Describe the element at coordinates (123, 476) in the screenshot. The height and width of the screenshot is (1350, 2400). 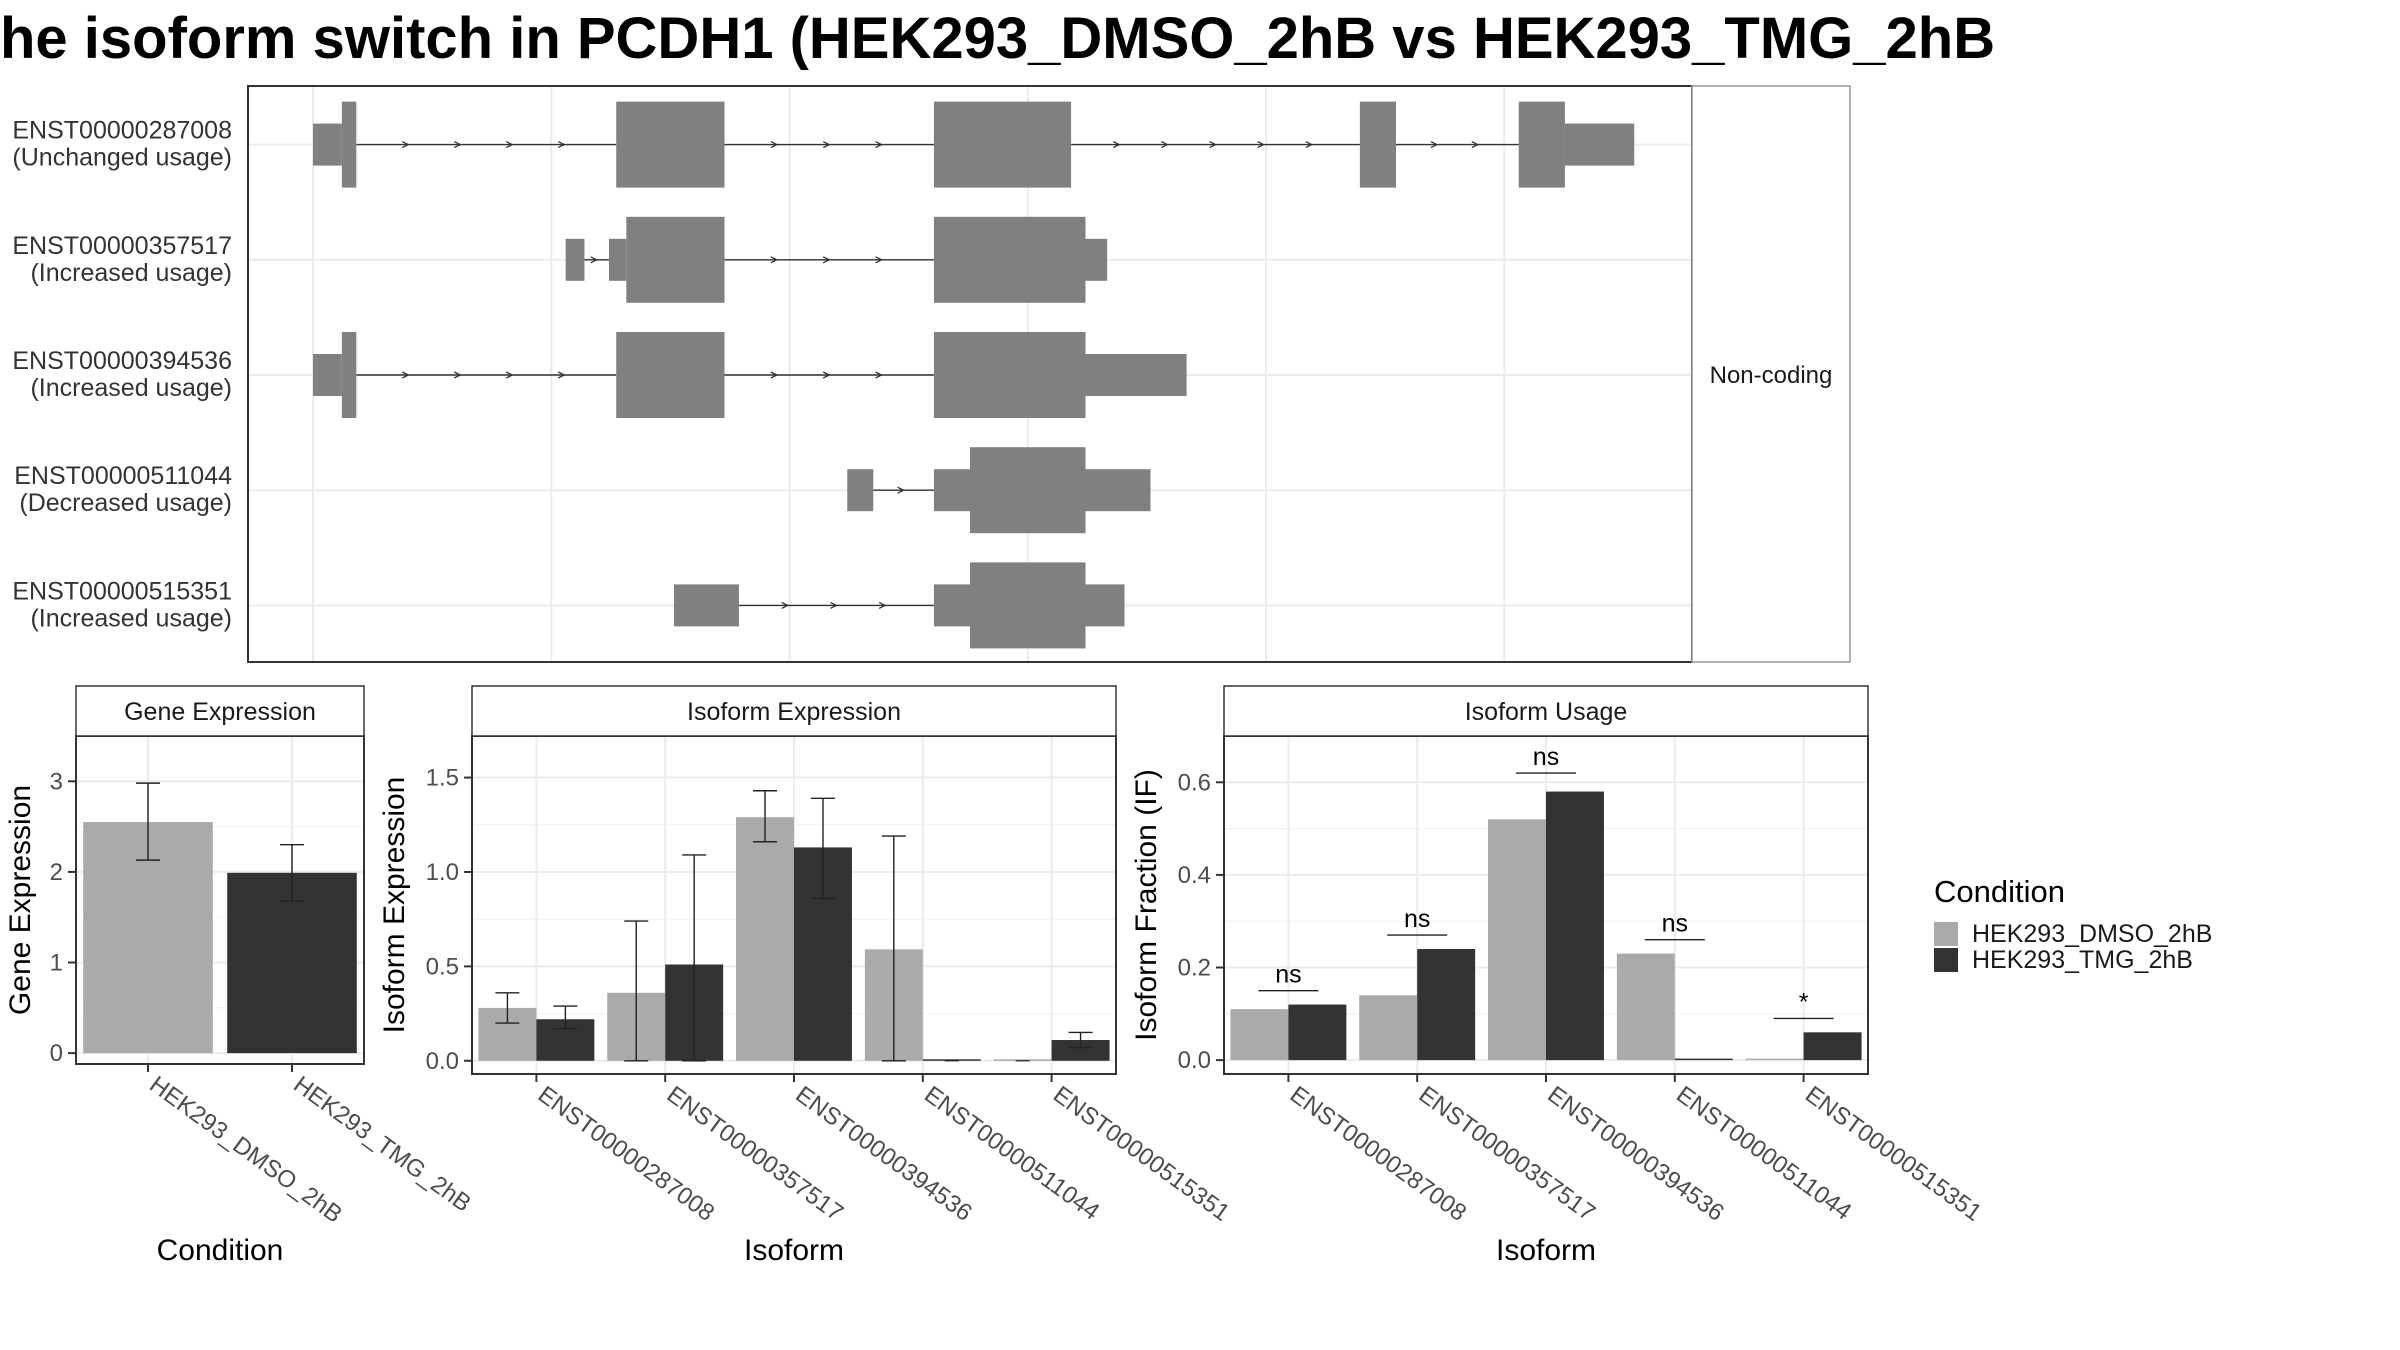
I see `transcript-label-id: ENST00000511044` at that location.